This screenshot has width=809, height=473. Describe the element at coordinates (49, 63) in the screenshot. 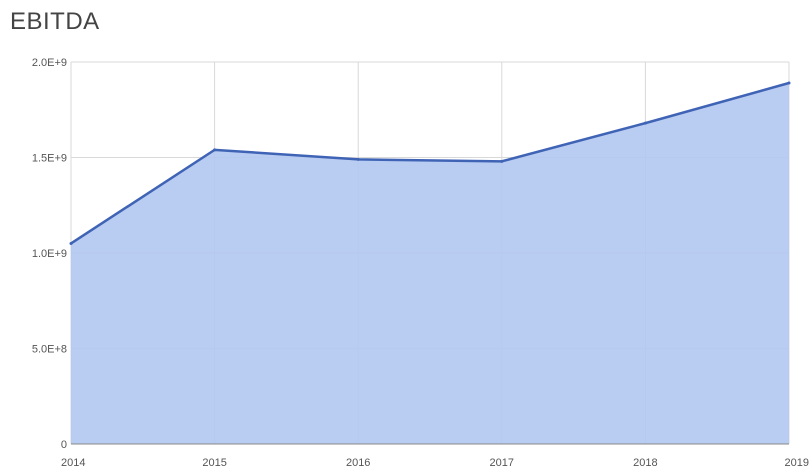

I see `y-tick-label: 2.0E+9` at that location.